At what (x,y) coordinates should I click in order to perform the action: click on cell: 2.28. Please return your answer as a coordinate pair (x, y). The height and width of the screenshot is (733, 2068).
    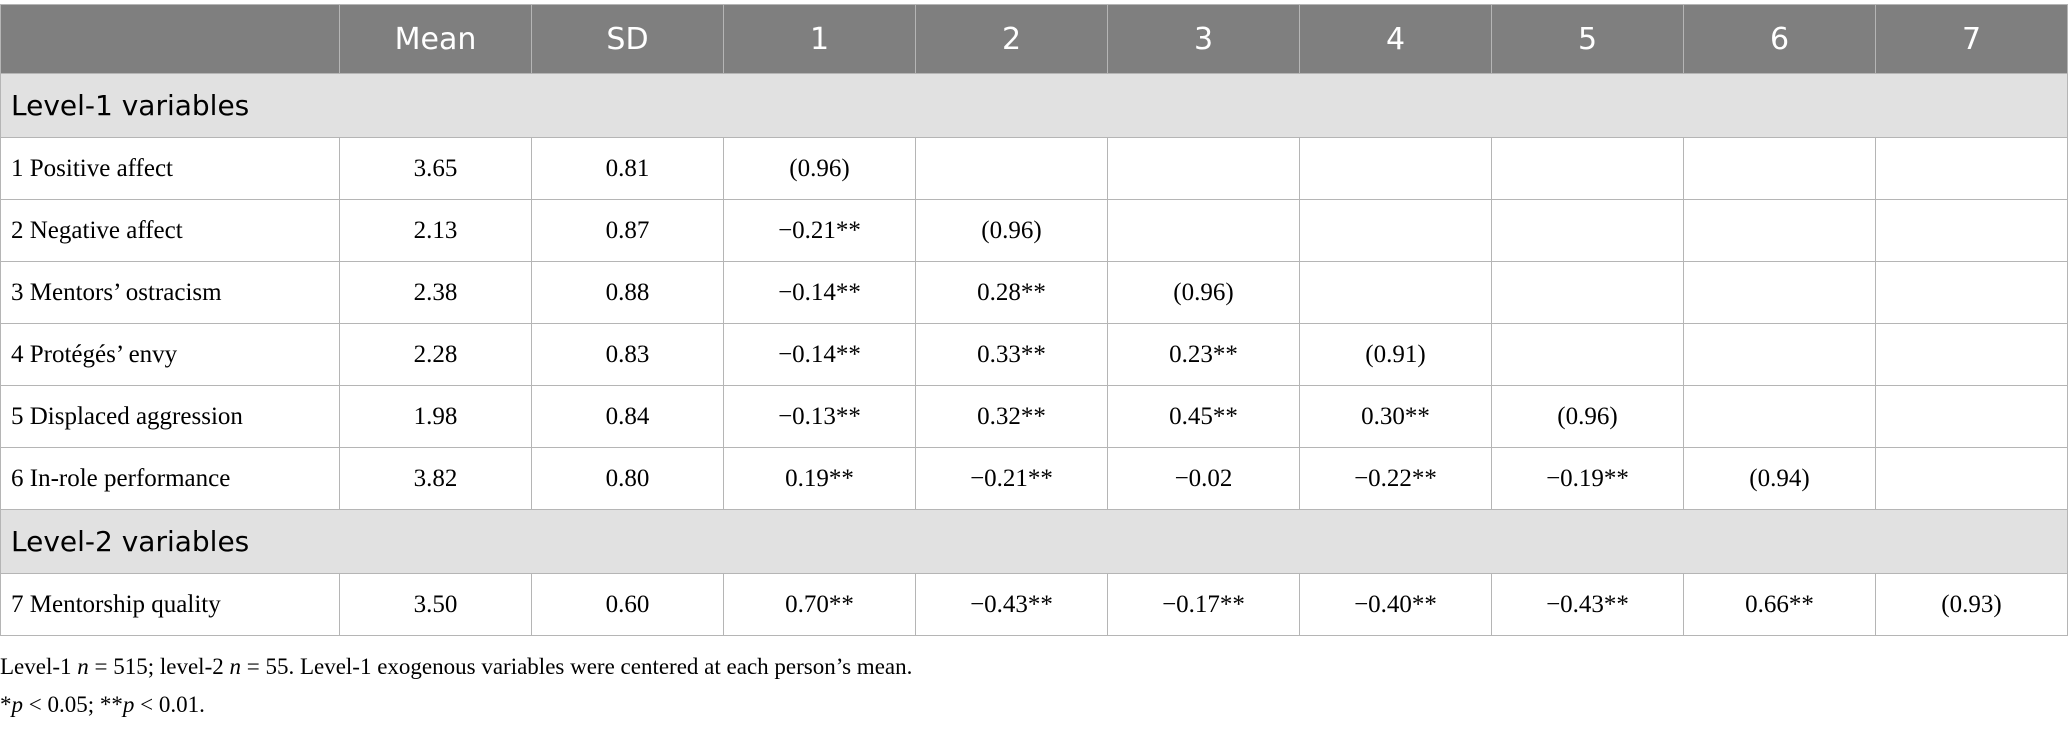
    Looking at the image, I should click on (435, 354).